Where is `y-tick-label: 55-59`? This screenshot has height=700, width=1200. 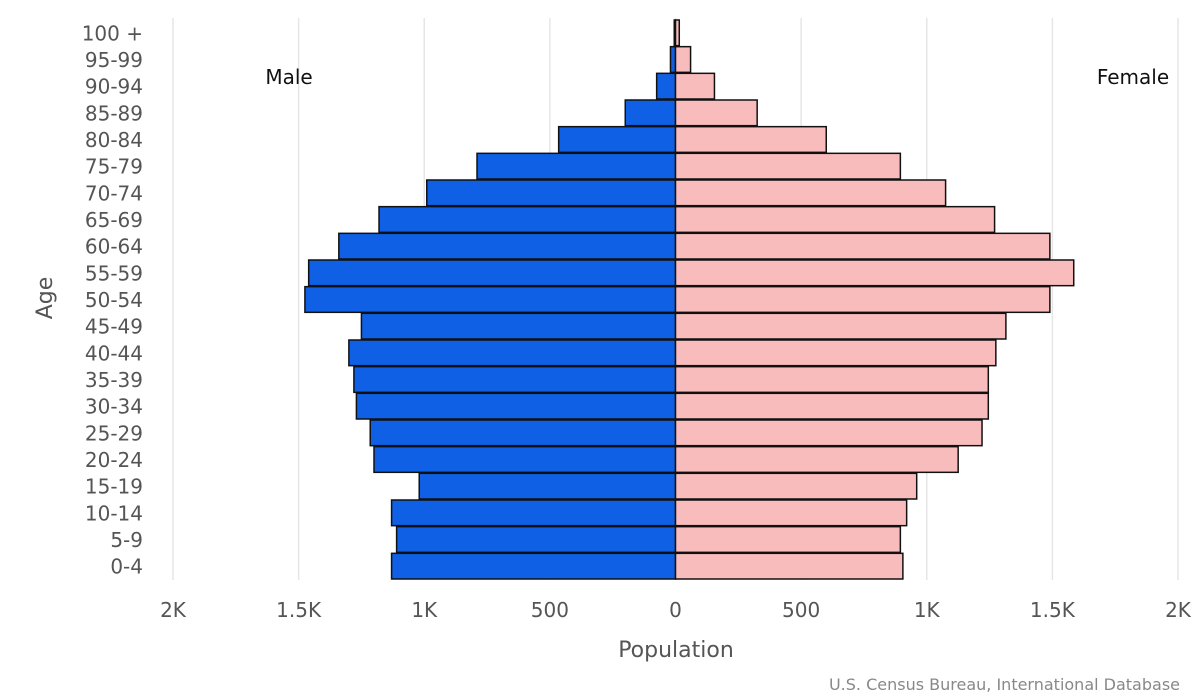 y-tick-label: 55-59 is located at coordinates (114, 273).